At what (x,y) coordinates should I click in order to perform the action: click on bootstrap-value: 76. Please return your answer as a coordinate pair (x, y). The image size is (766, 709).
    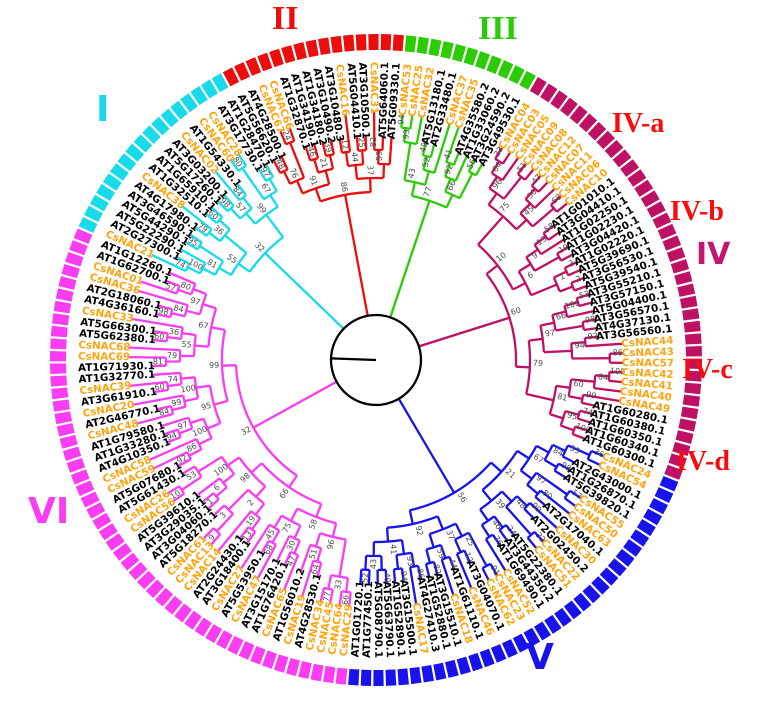
    Looking at the image, I should click on (294, 173).